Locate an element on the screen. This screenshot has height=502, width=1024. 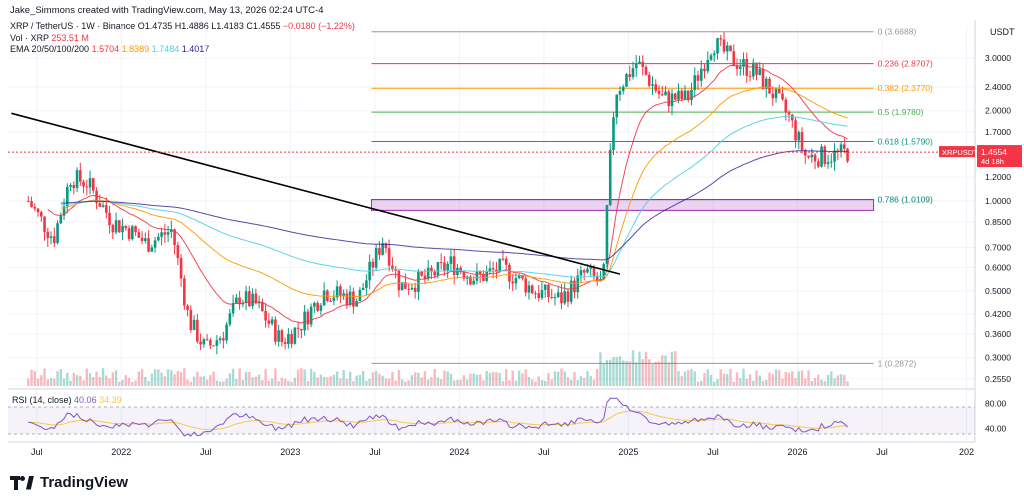
volume-label: Vol · XRP is located at coordinates (29, 37).